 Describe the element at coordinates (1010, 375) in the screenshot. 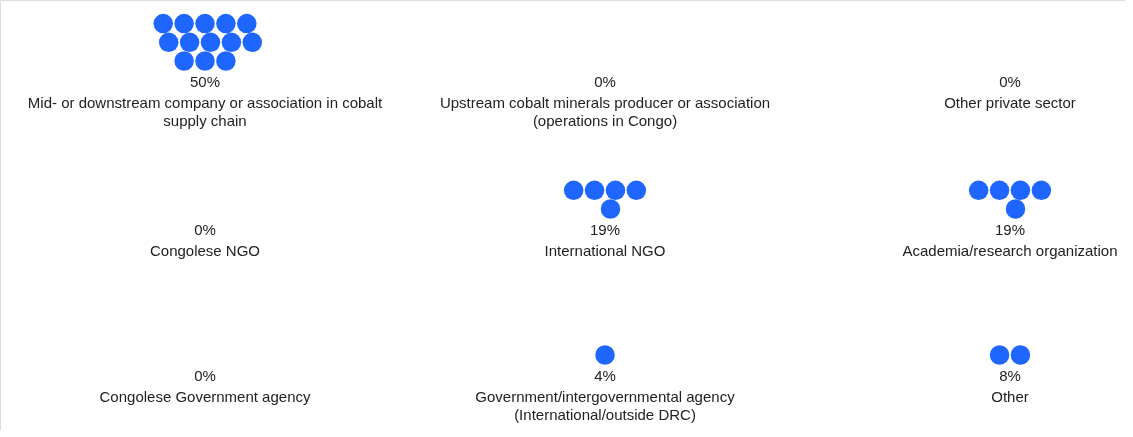

I see `data-label: 8%` at that location.